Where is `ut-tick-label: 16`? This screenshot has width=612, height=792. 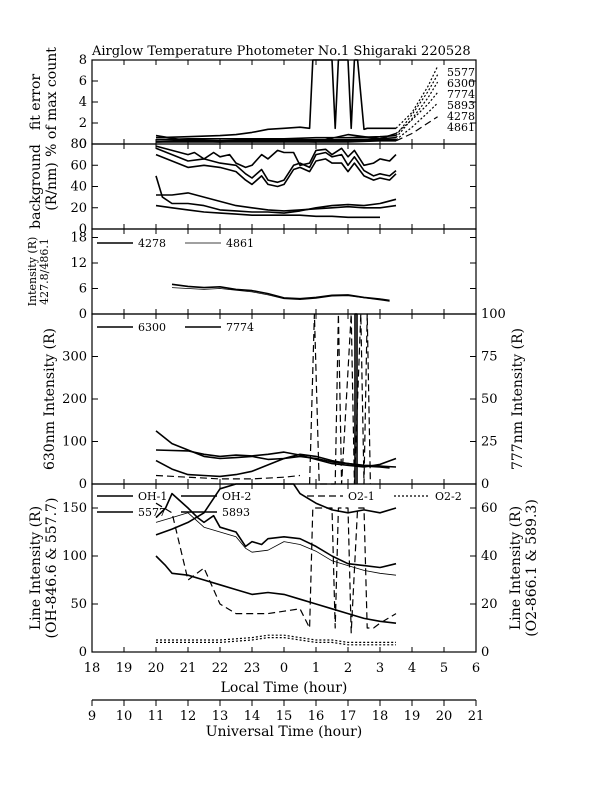
ut-tick-label: 16 is located at coordinates (316, 716).